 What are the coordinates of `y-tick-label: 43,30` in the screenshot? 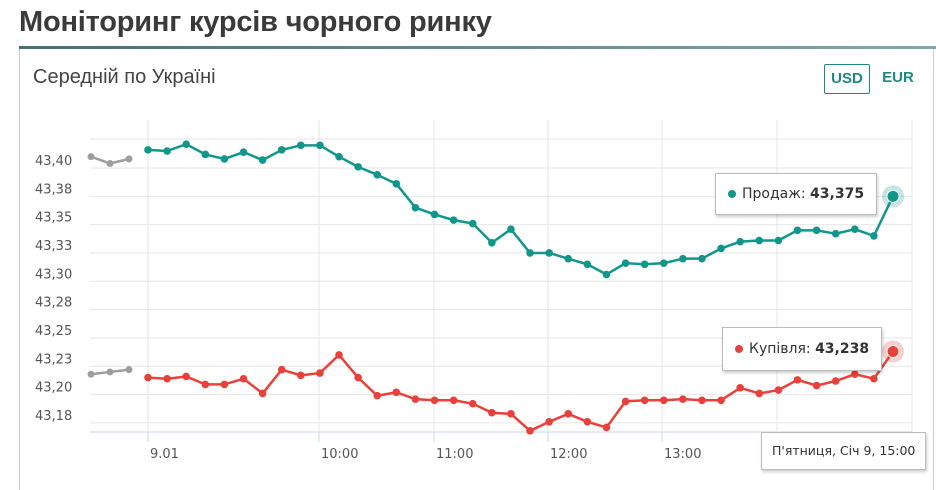 It's located at (53, 274).